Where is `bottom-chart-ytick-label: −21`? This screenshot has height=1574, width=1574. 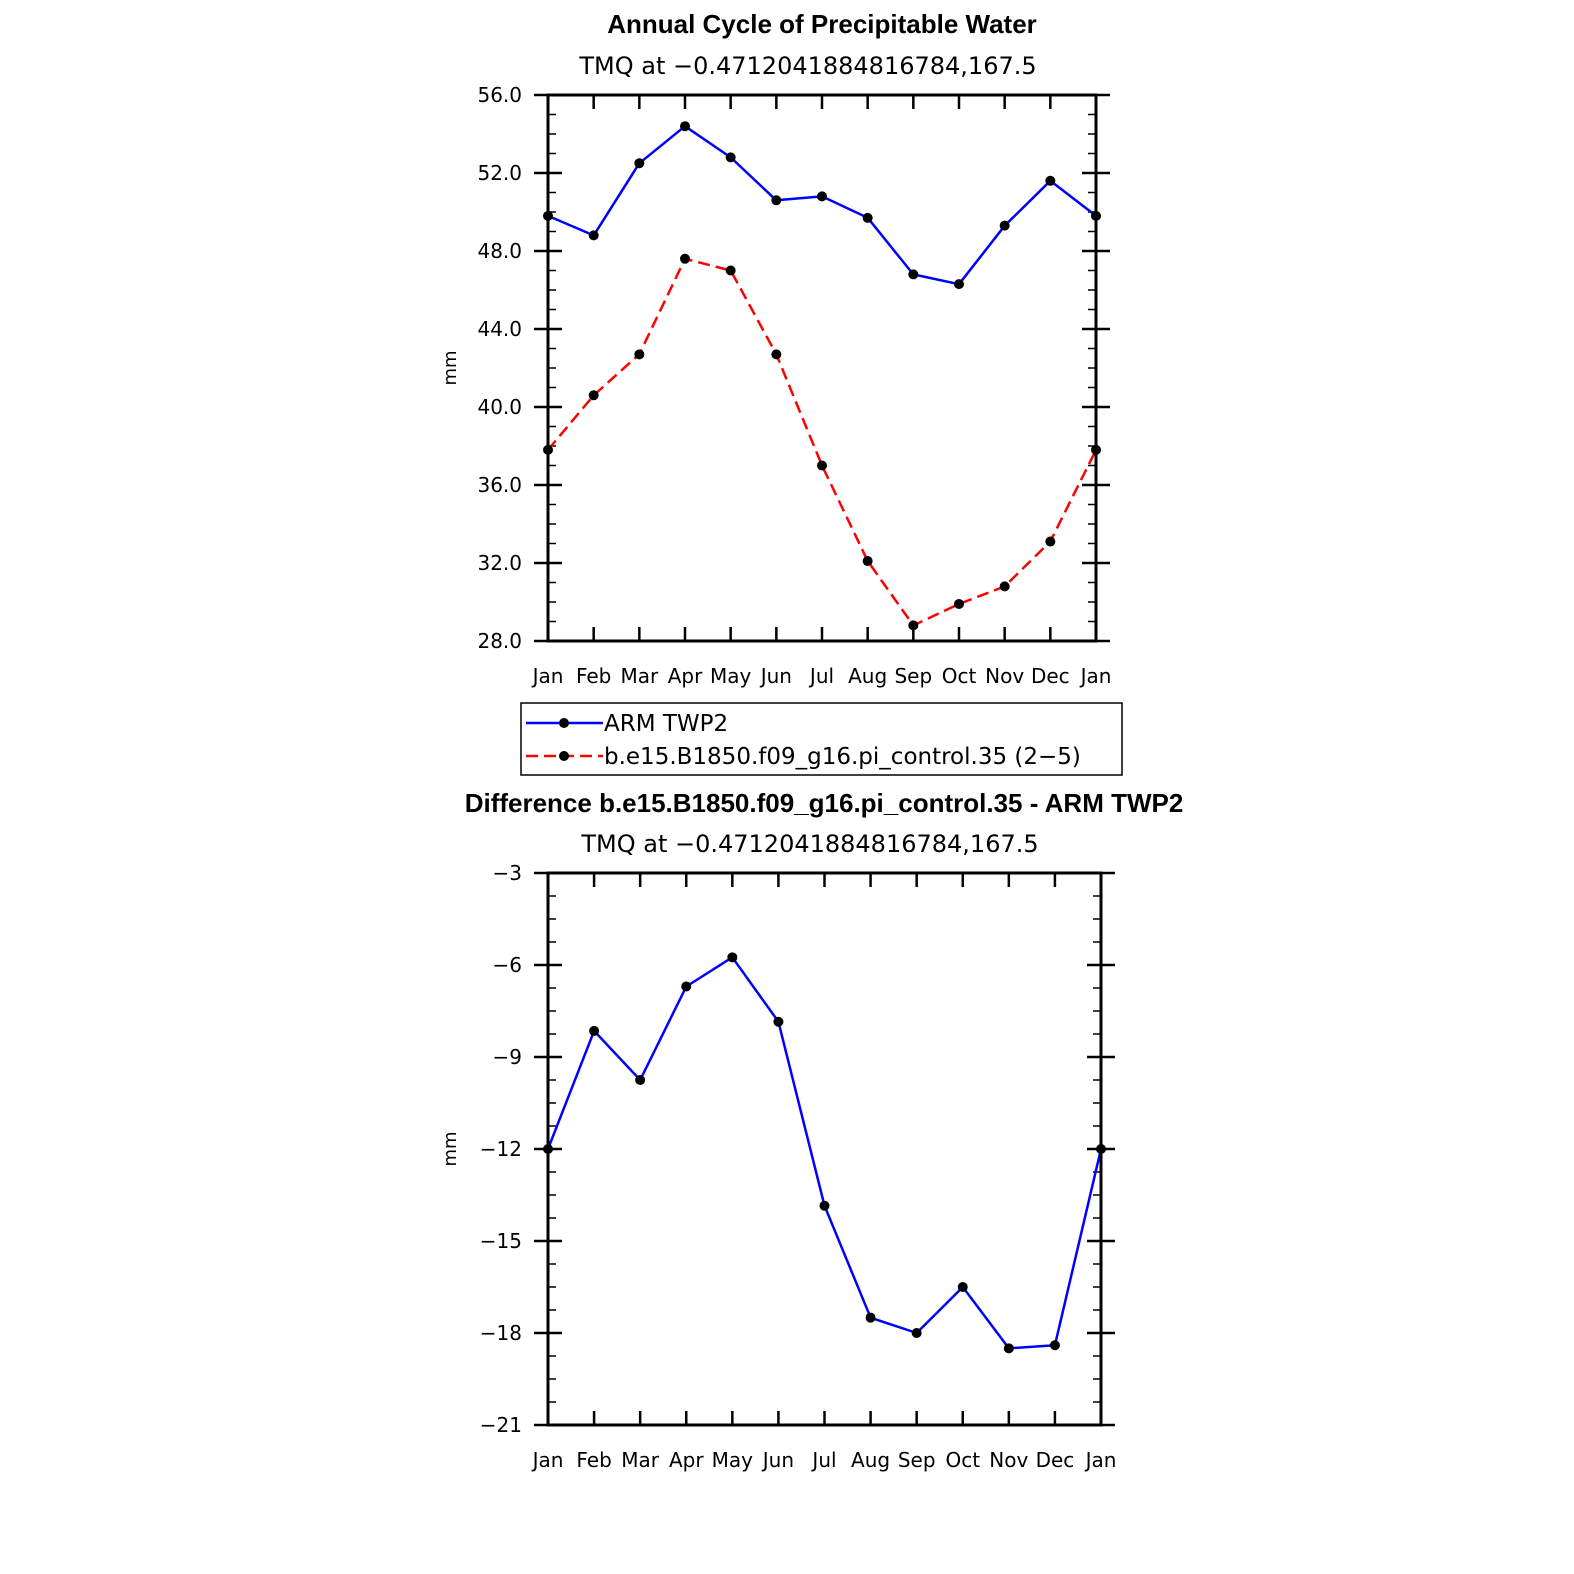 bottom-chart-ytick-label: −21 is located at coordinates (501, 1425).